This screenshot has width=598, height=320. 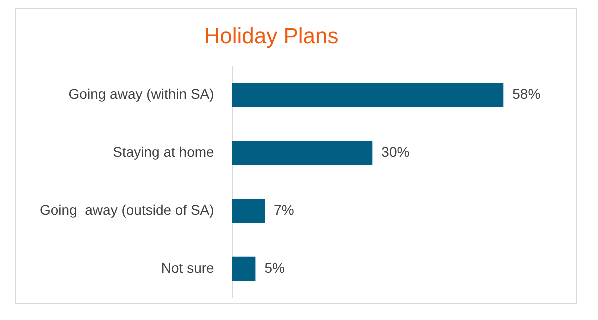 What do you see at coordinates (284, 210) in the screenshot?
I see `data-label: 7%` at bounding box center [284, 210].